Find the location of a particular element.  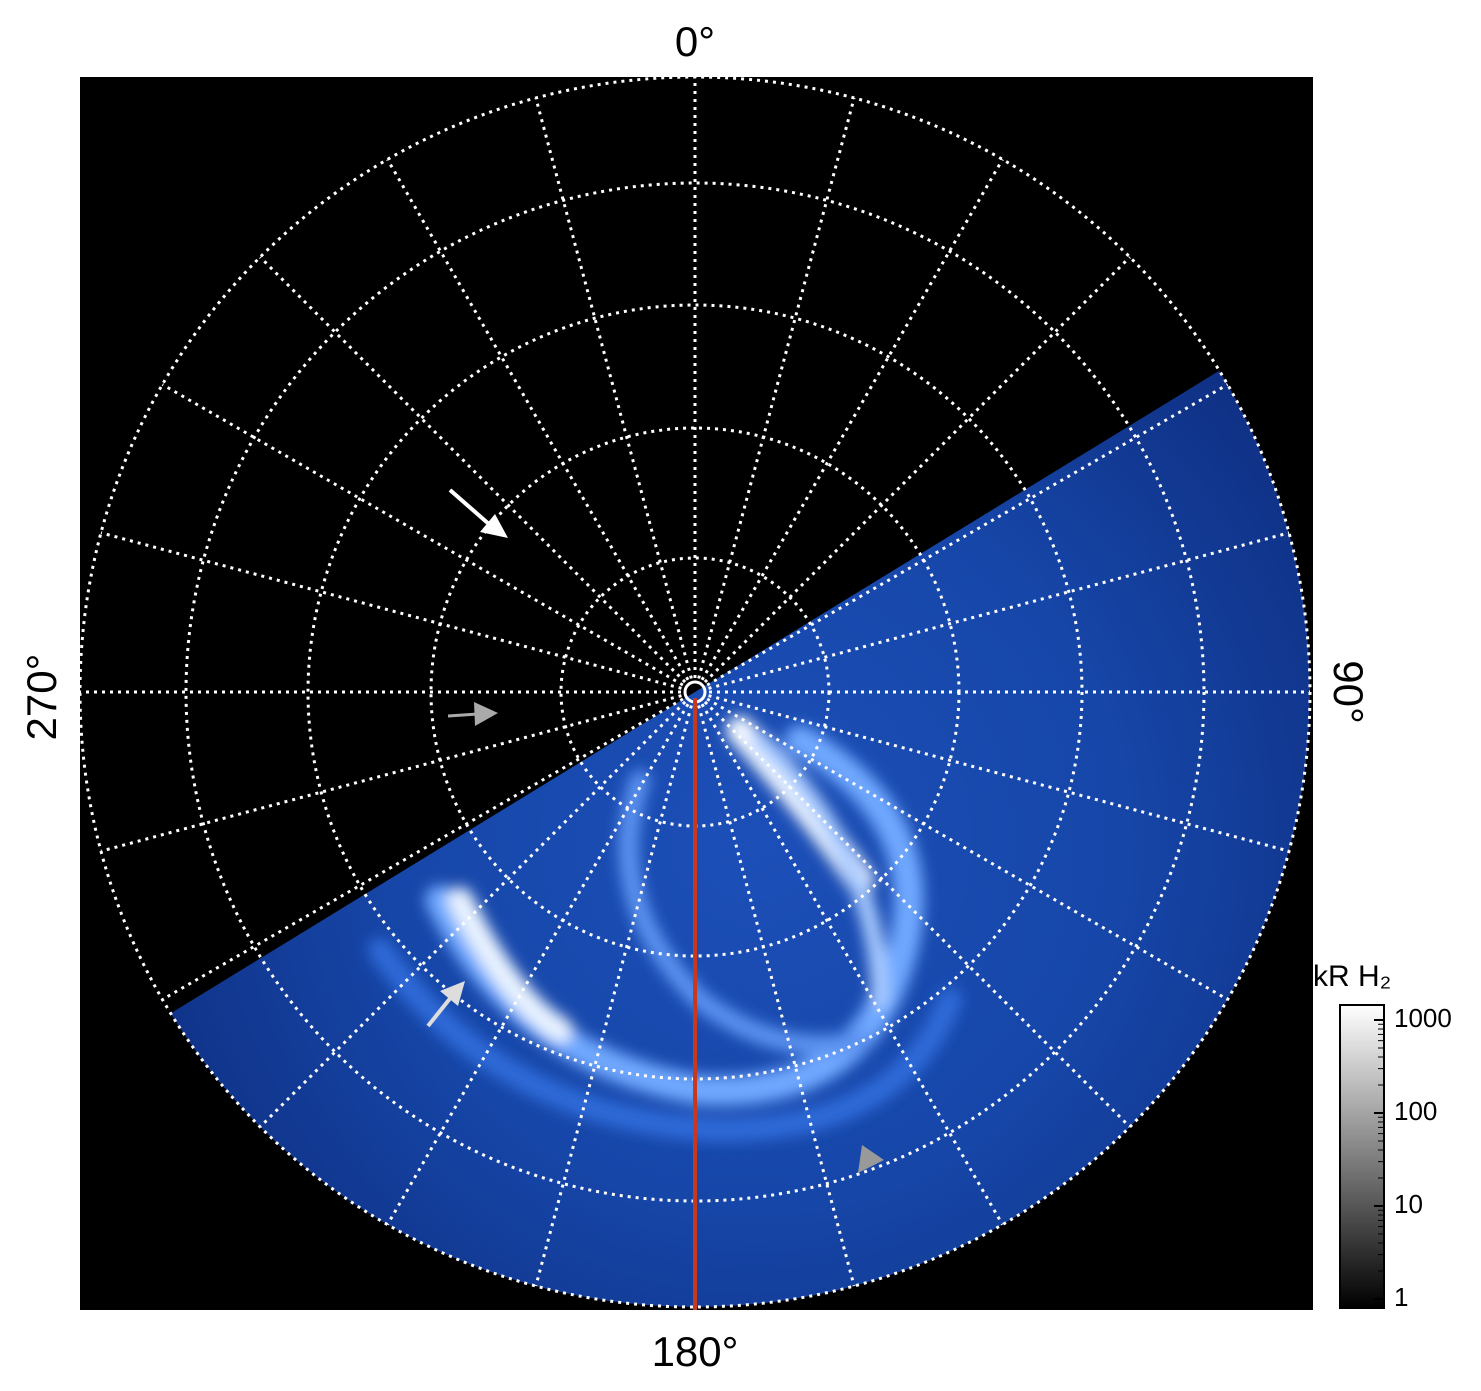

angle-label: 270° is located at coordinates (41, 697).